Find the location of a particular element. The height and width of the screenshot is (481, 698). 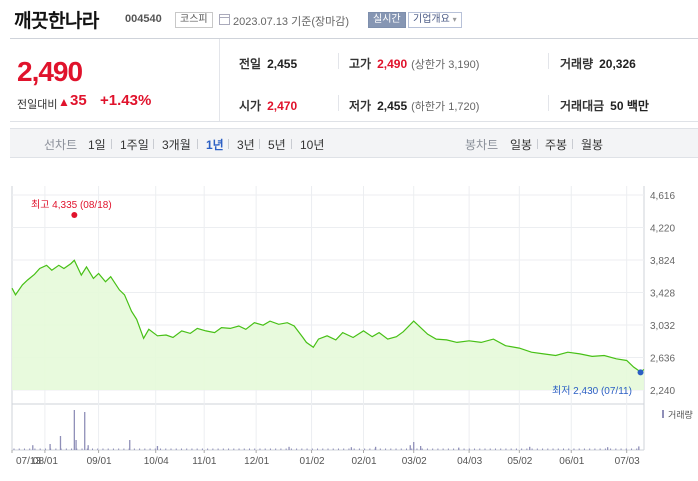

x-tick-label: 12/01 is located at coordinates (256, 461).